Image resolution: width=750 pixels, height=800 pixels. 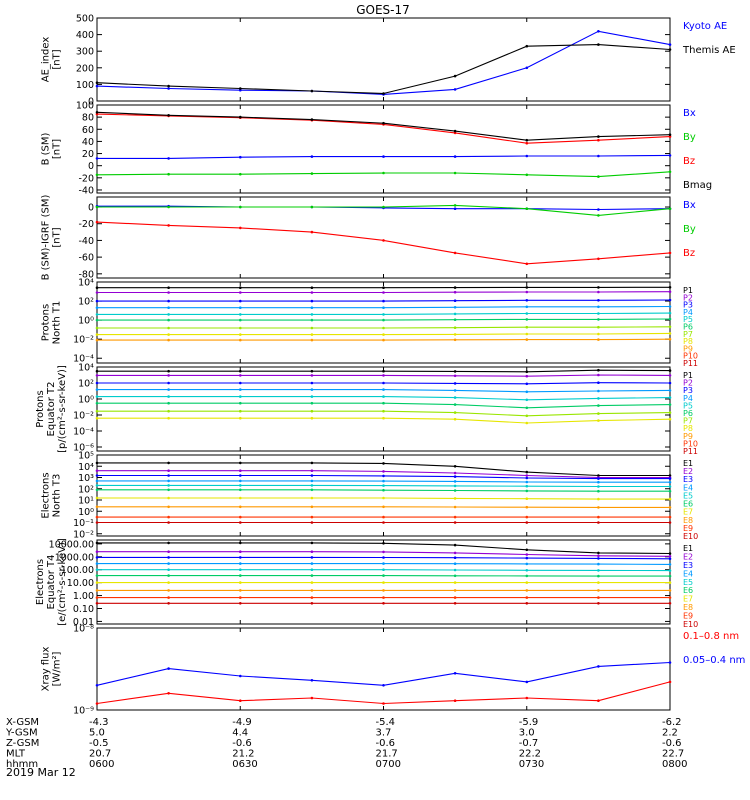 I want to click on orbit-cell: 0700, so click(x=388, y=764).